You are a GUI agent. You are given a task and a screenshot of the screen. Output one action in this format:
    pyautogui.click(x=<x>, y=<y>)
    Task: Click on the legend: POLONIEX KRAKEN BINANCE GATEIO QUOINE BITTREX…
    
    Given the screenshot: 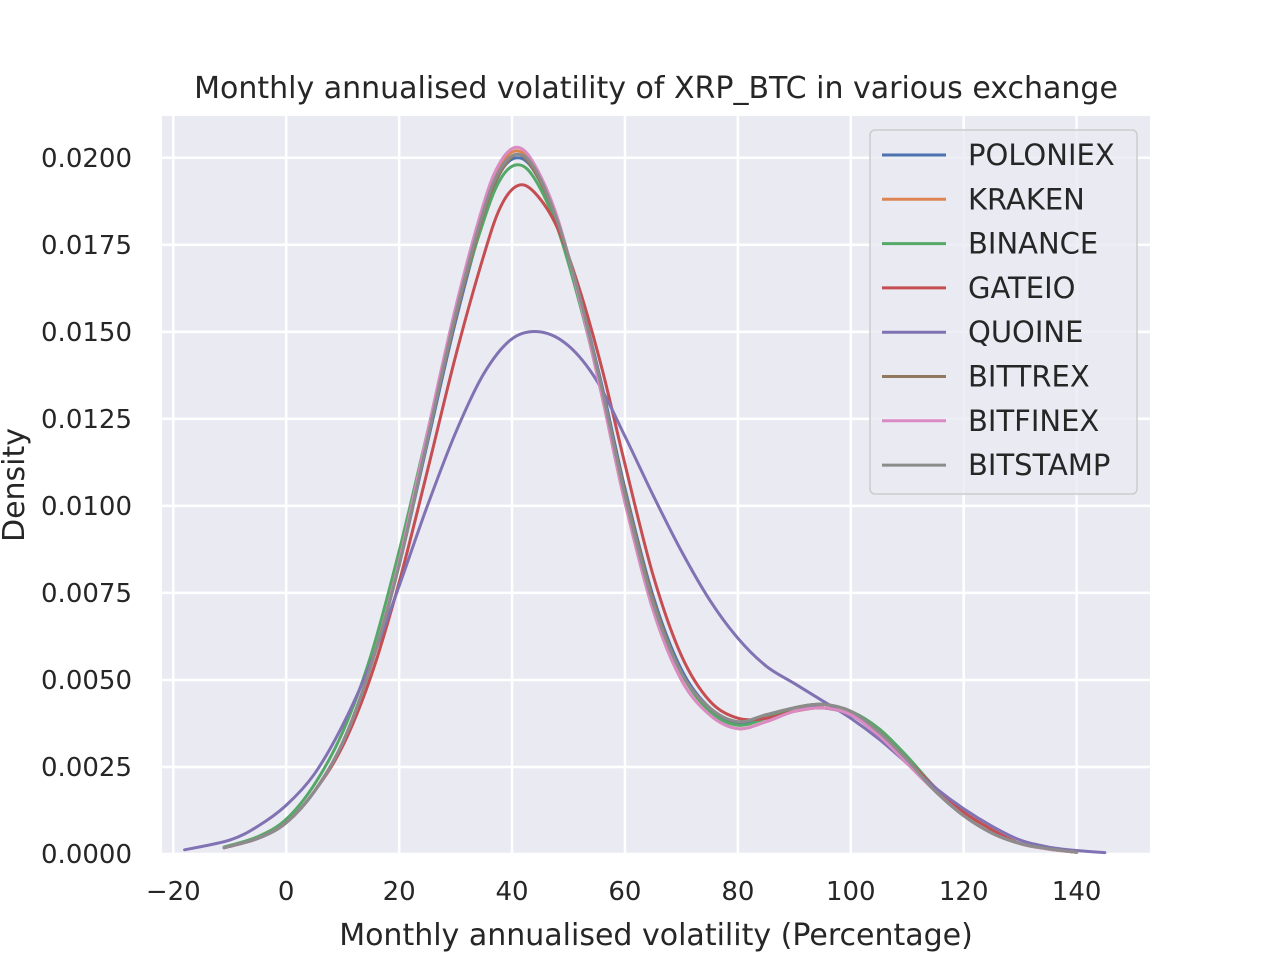 What is the action you would take?
    pyautogui.click(x=1003, y=312)
    